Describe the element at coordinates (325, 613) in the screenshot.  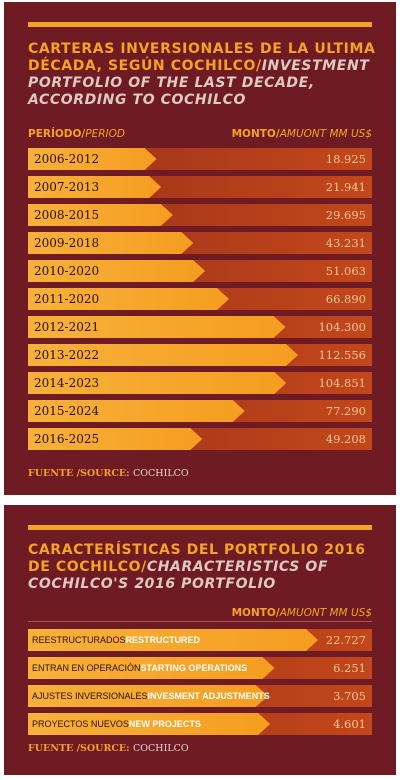
I see `amount-header2-en: AMUONT MM US$` at that location.